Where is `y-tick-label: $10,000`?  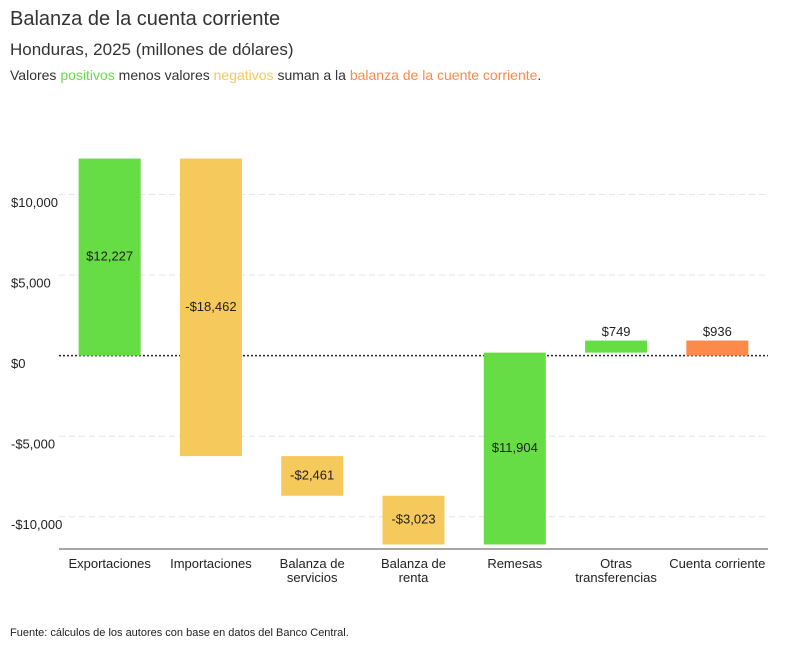
y-tick-label: $10,000 is located at coordinates (34, 202).